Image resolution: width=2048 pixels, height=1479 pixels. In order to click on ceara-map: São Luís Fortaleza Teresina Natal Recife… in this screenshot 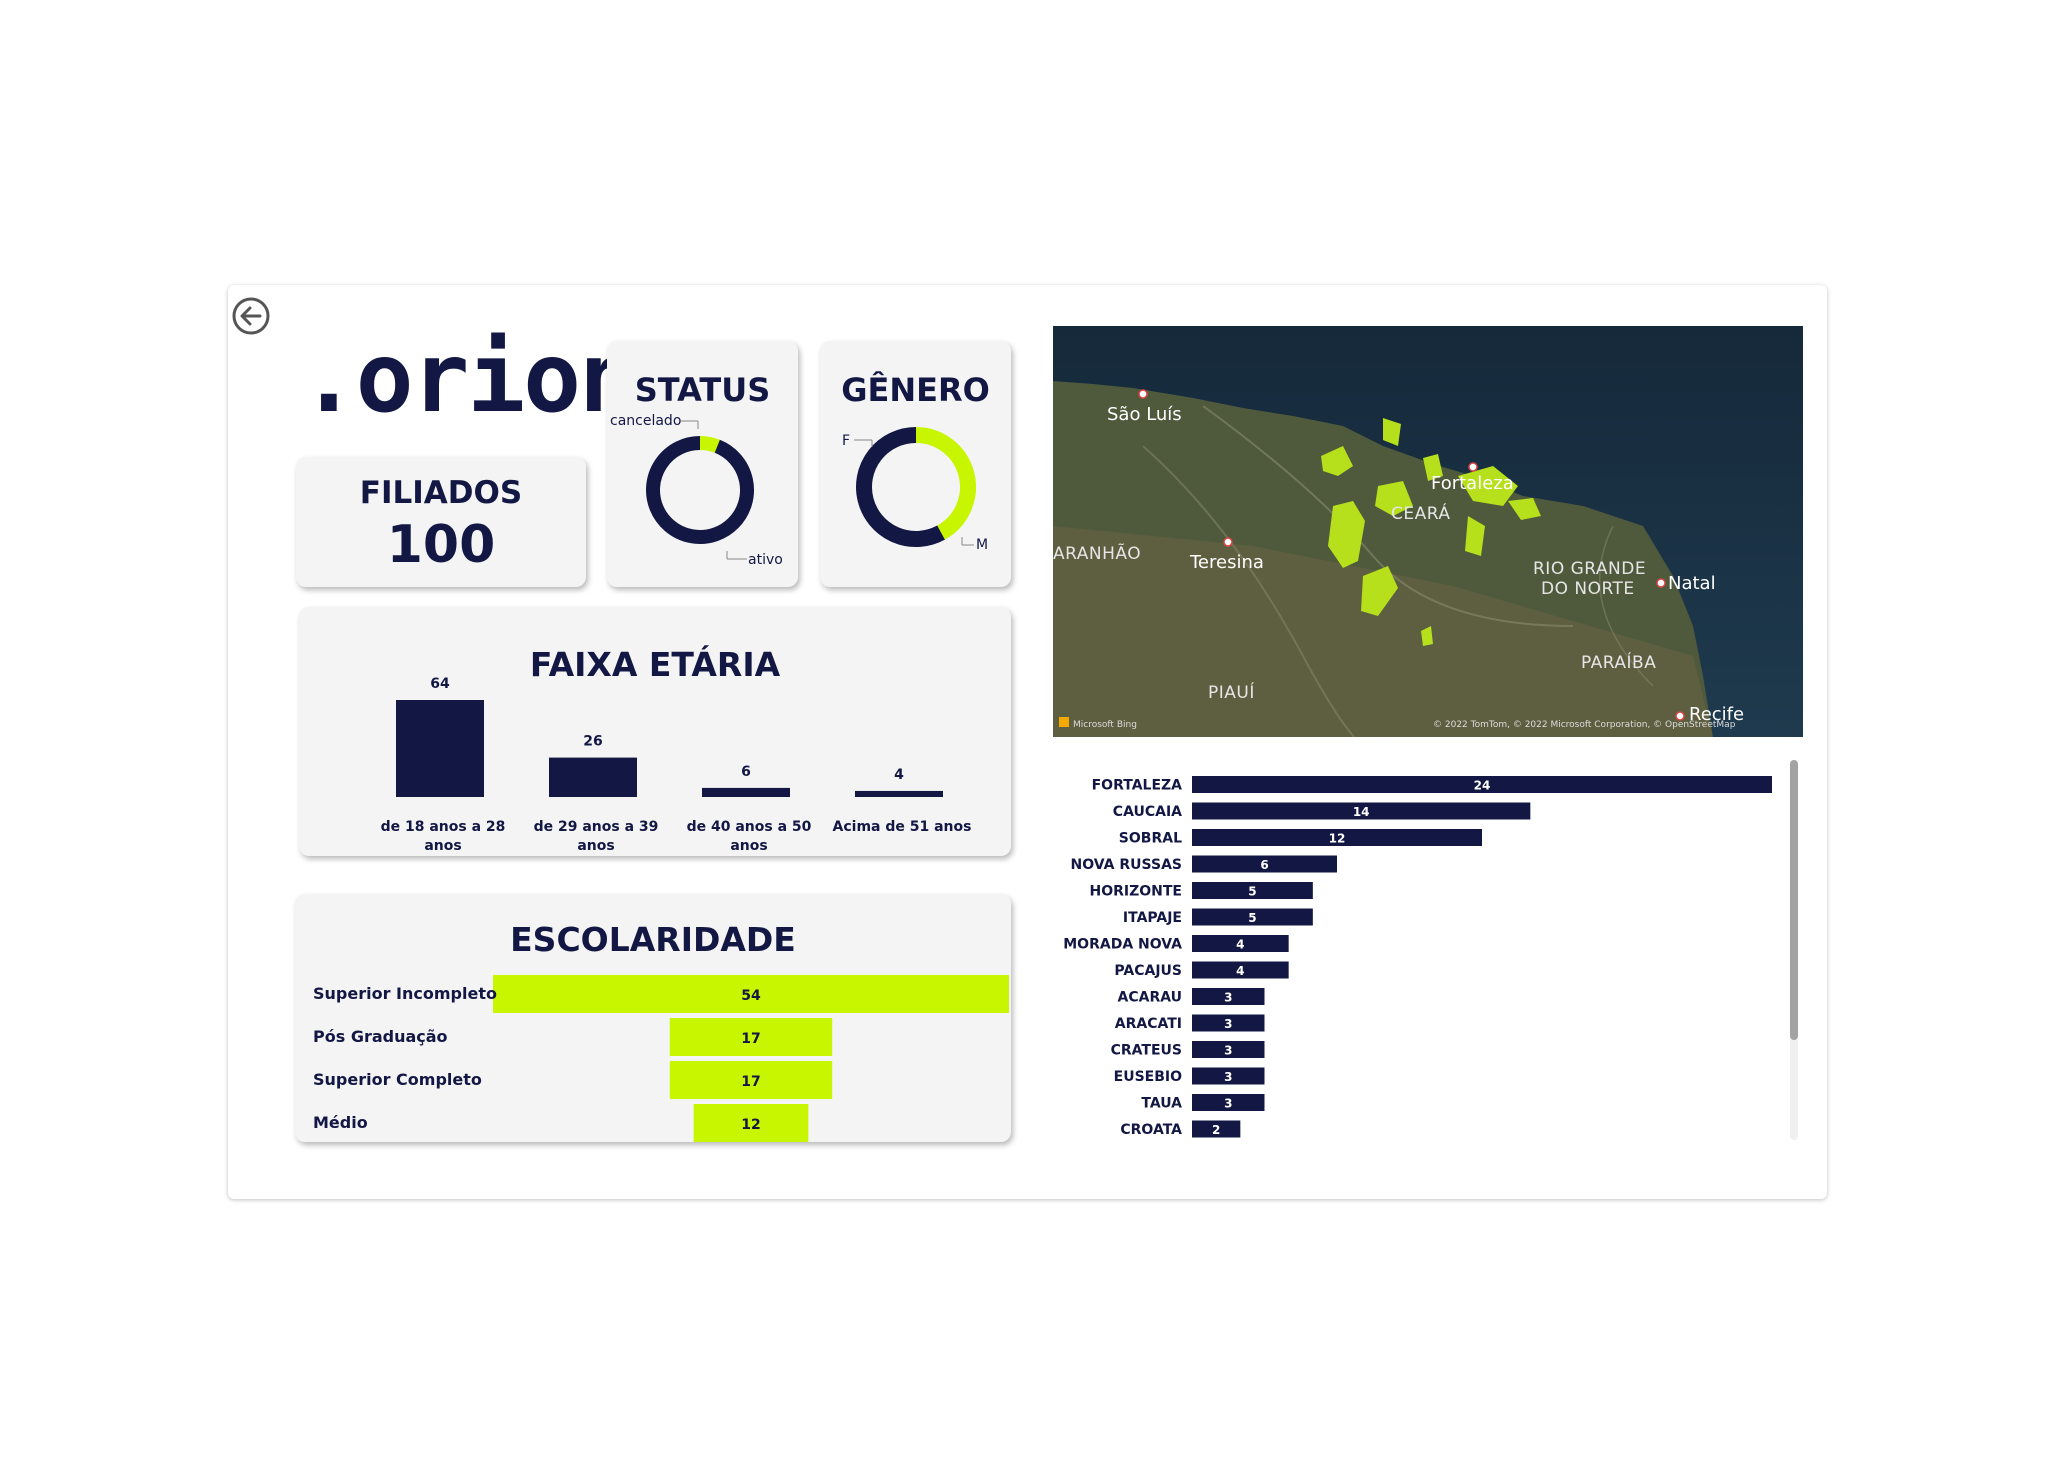, I will do `click(1428, 531)`.